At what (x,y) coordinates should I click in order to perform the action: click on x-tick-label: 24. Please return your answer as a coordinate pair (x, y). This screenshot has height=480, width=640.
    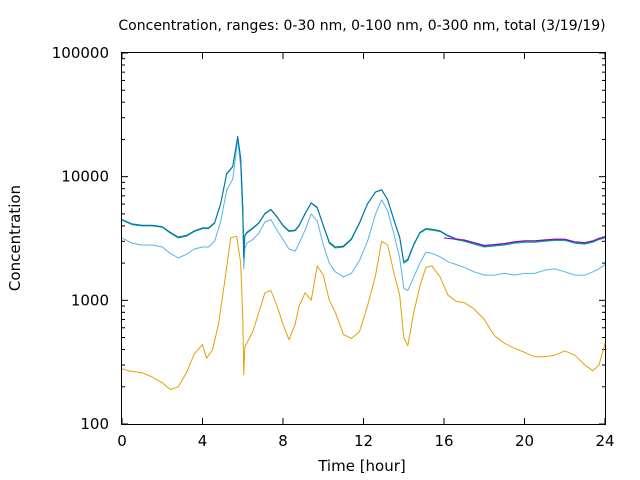
    Looking at the image, I should click on (604, 441).